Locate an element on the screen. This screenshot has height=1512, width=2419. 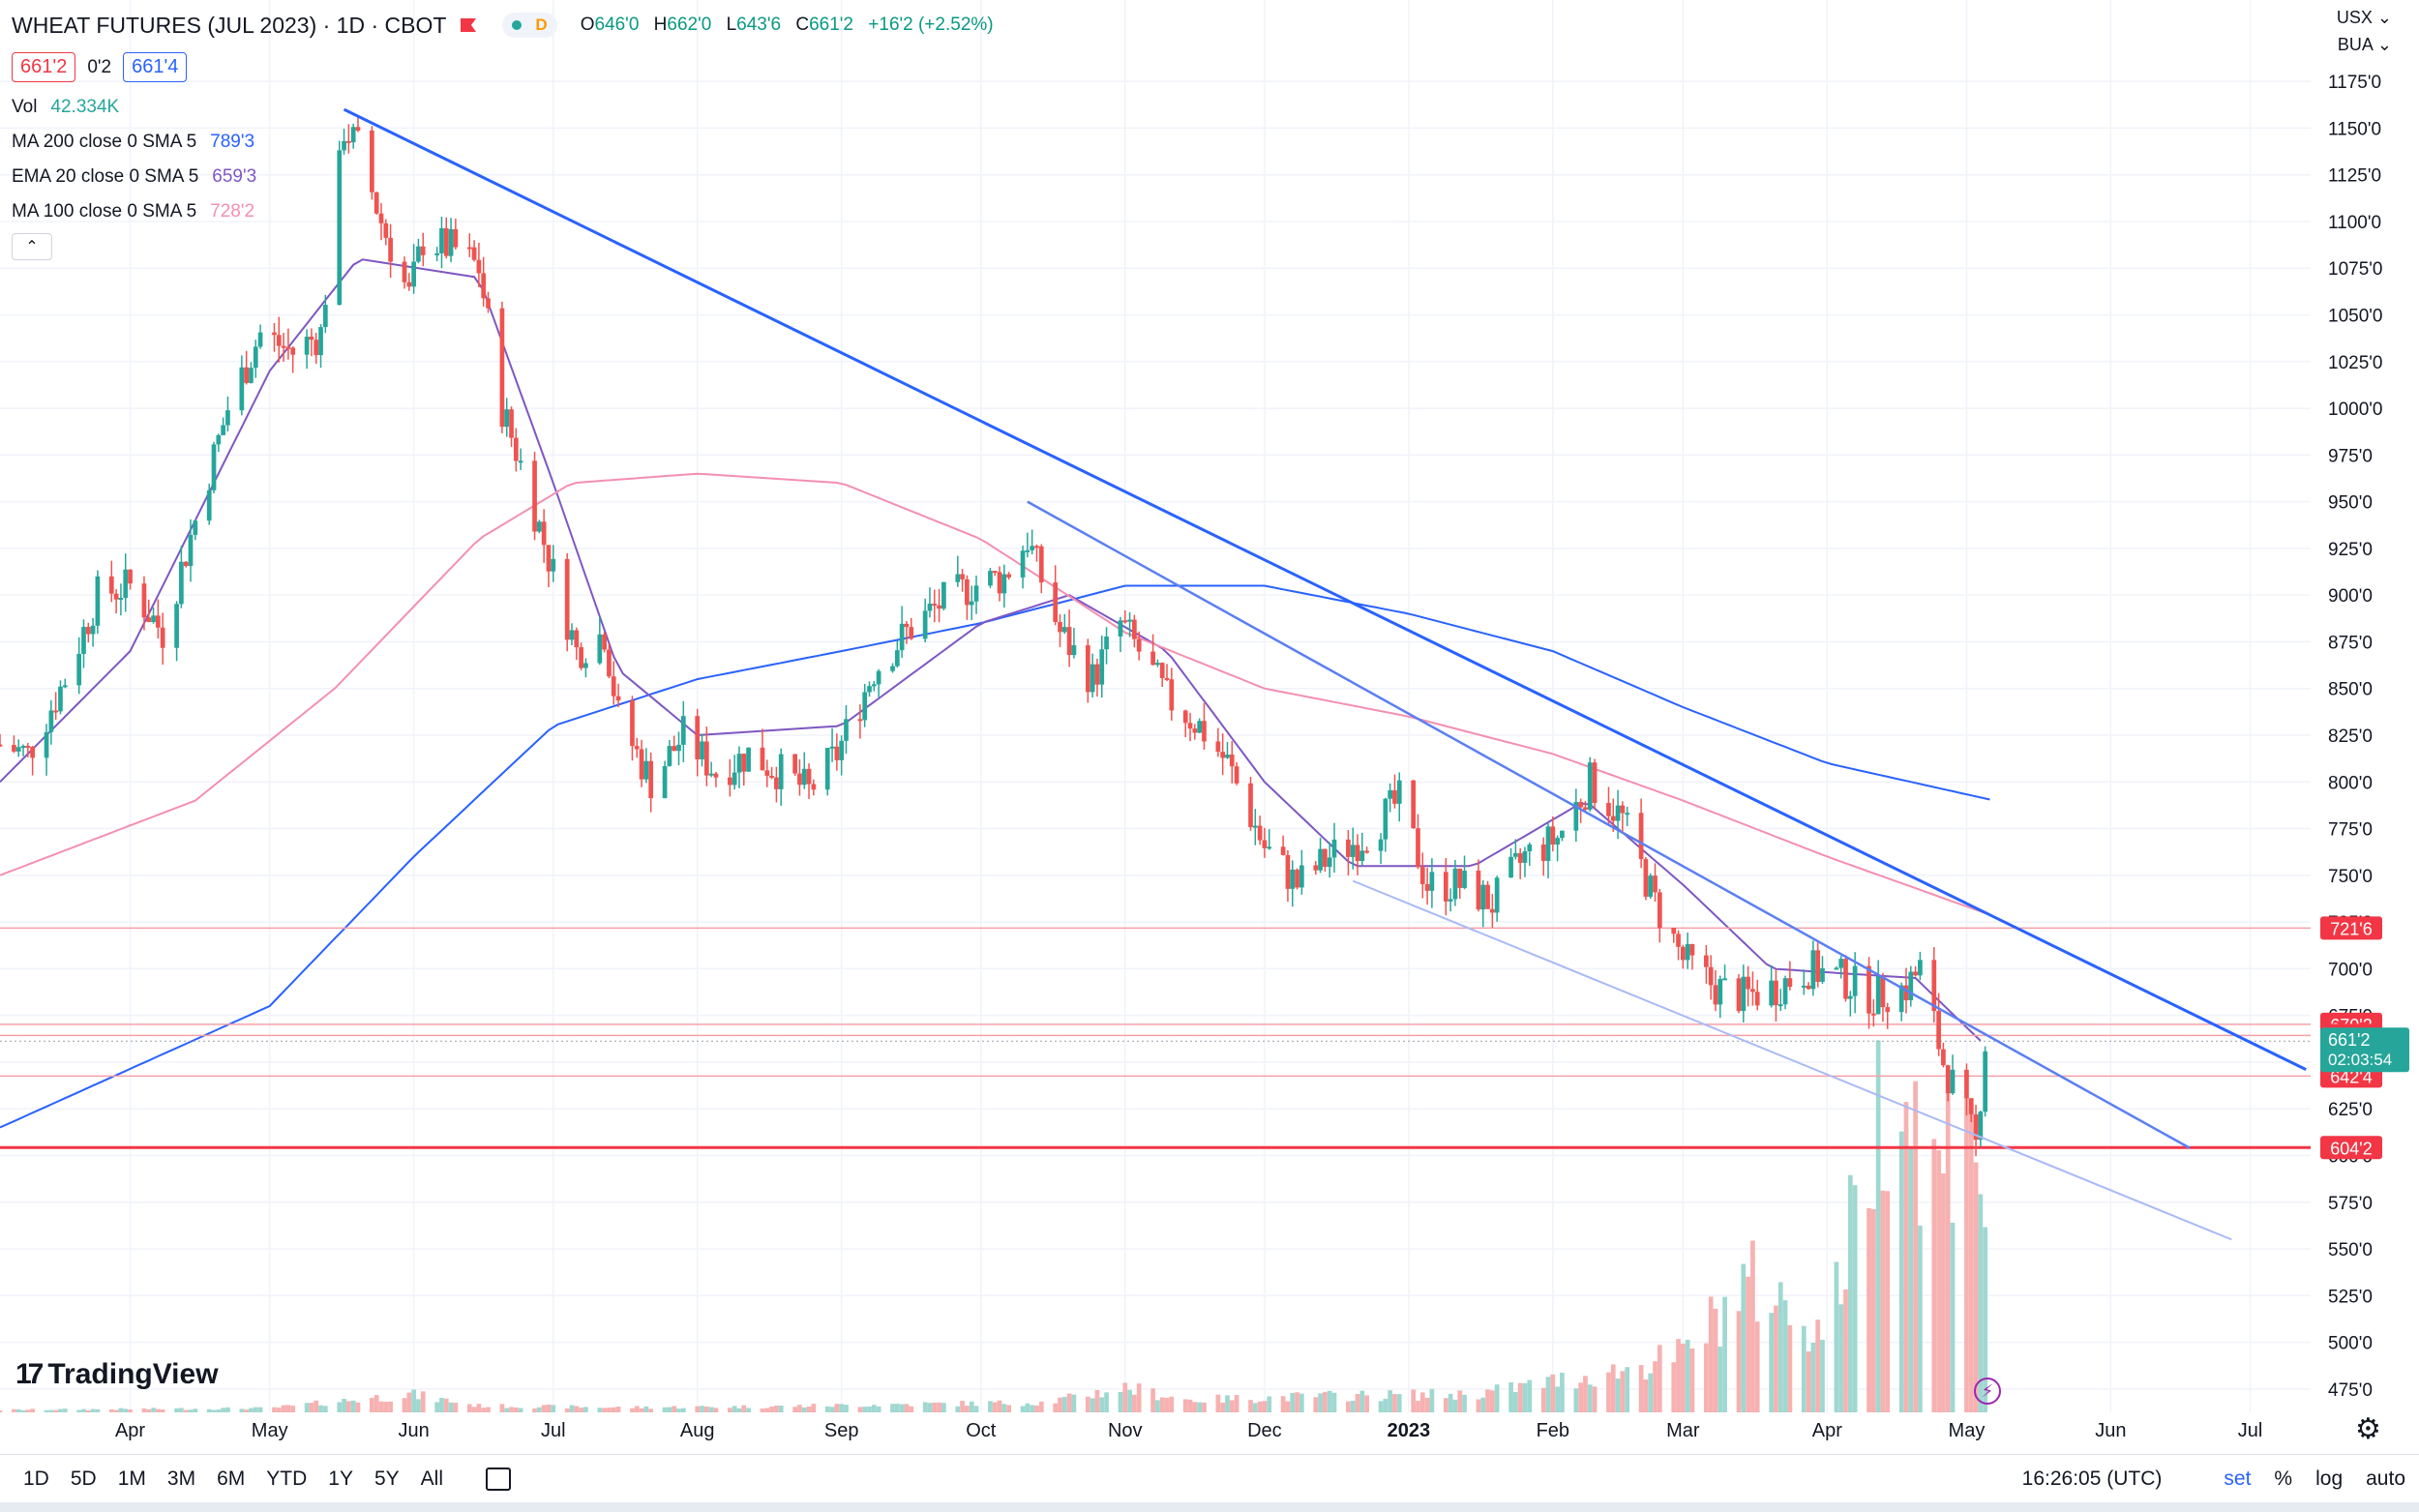
y-tick-label: 1075'0 is located at coordinates (2355, 270).